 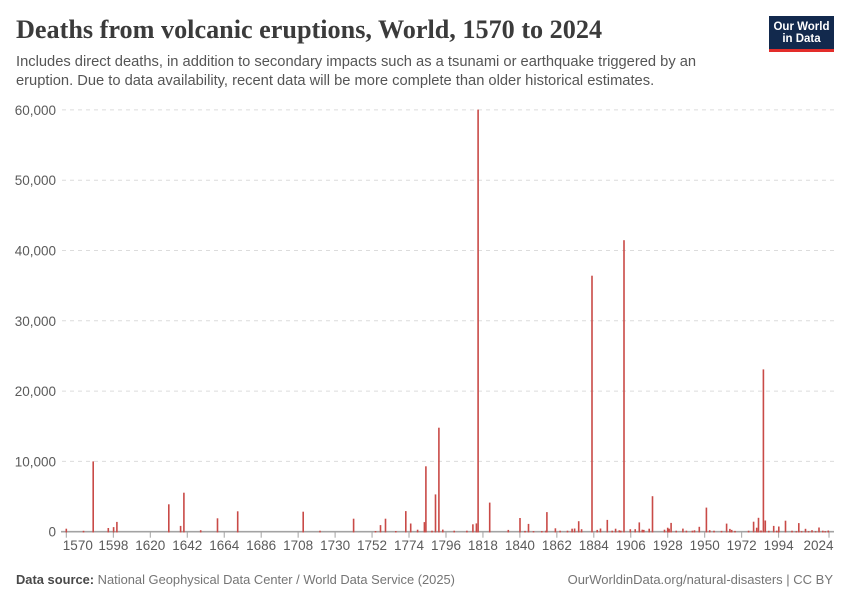 I want to click on svg-text: 1642, so click(x=187, y=545).